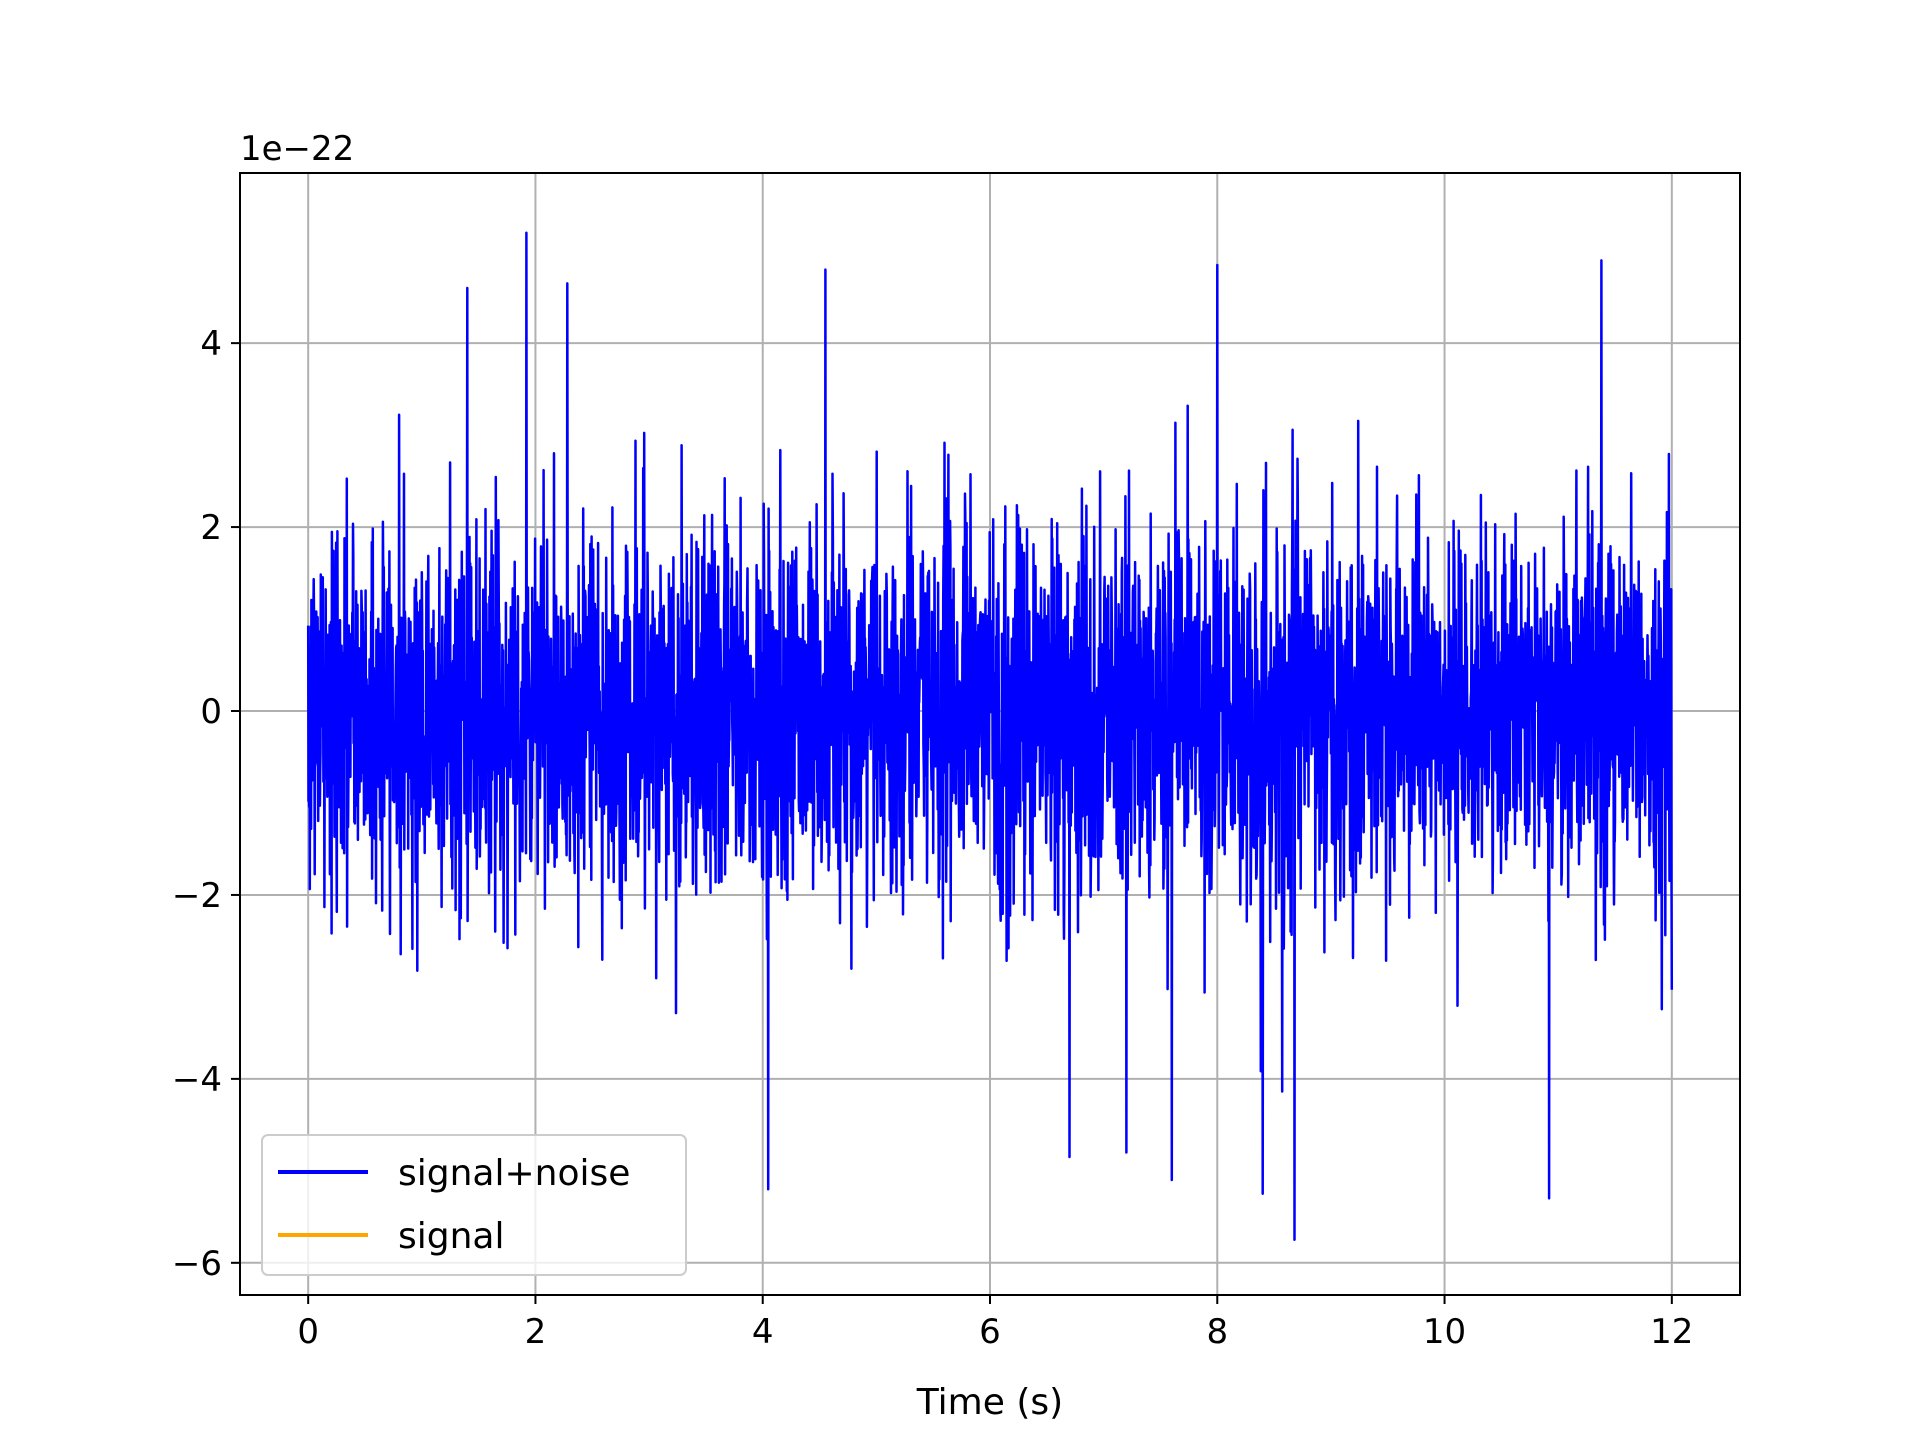 This screenshot has width=1920, height=1440. Describe the element at coordinates (1217, 1332) in the screenshot. I see `x-tick-label: 8` at that location.